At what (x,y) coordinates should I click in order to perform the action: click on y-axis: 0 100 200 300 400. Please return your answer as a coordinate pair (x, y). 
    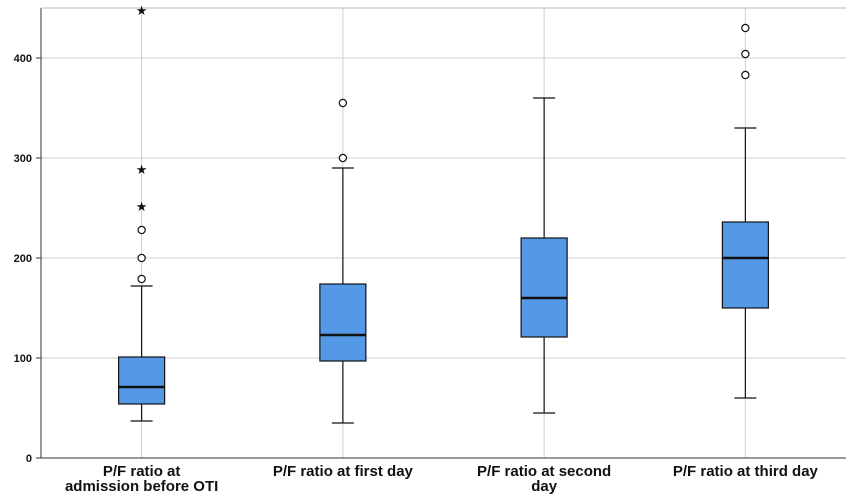
    Looking at the image, I should click on (27, 259).